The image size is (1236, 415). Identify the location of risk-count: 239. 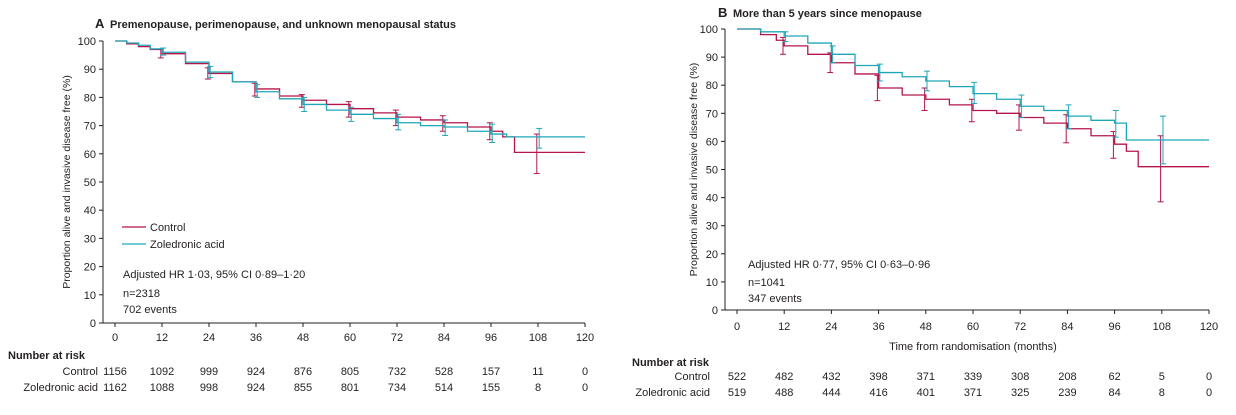
(1067, 393).